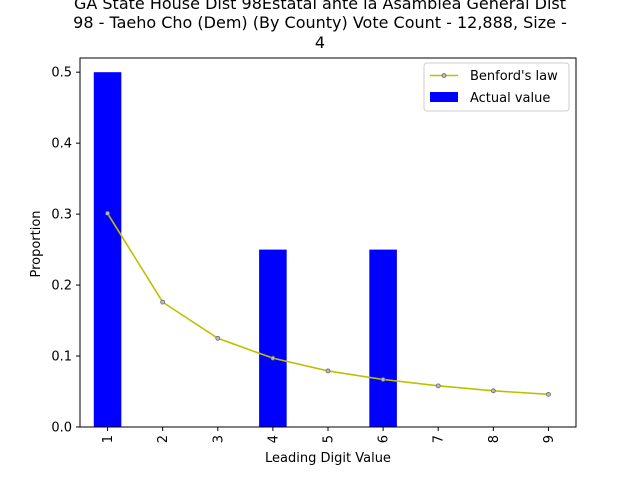 Image resolution: width=640 pixels, height=480 pixels. What do you see at coordinates (549, 439) in the screenshot?
I see `x-tick-label: 9` at bounding box center [549, 439].